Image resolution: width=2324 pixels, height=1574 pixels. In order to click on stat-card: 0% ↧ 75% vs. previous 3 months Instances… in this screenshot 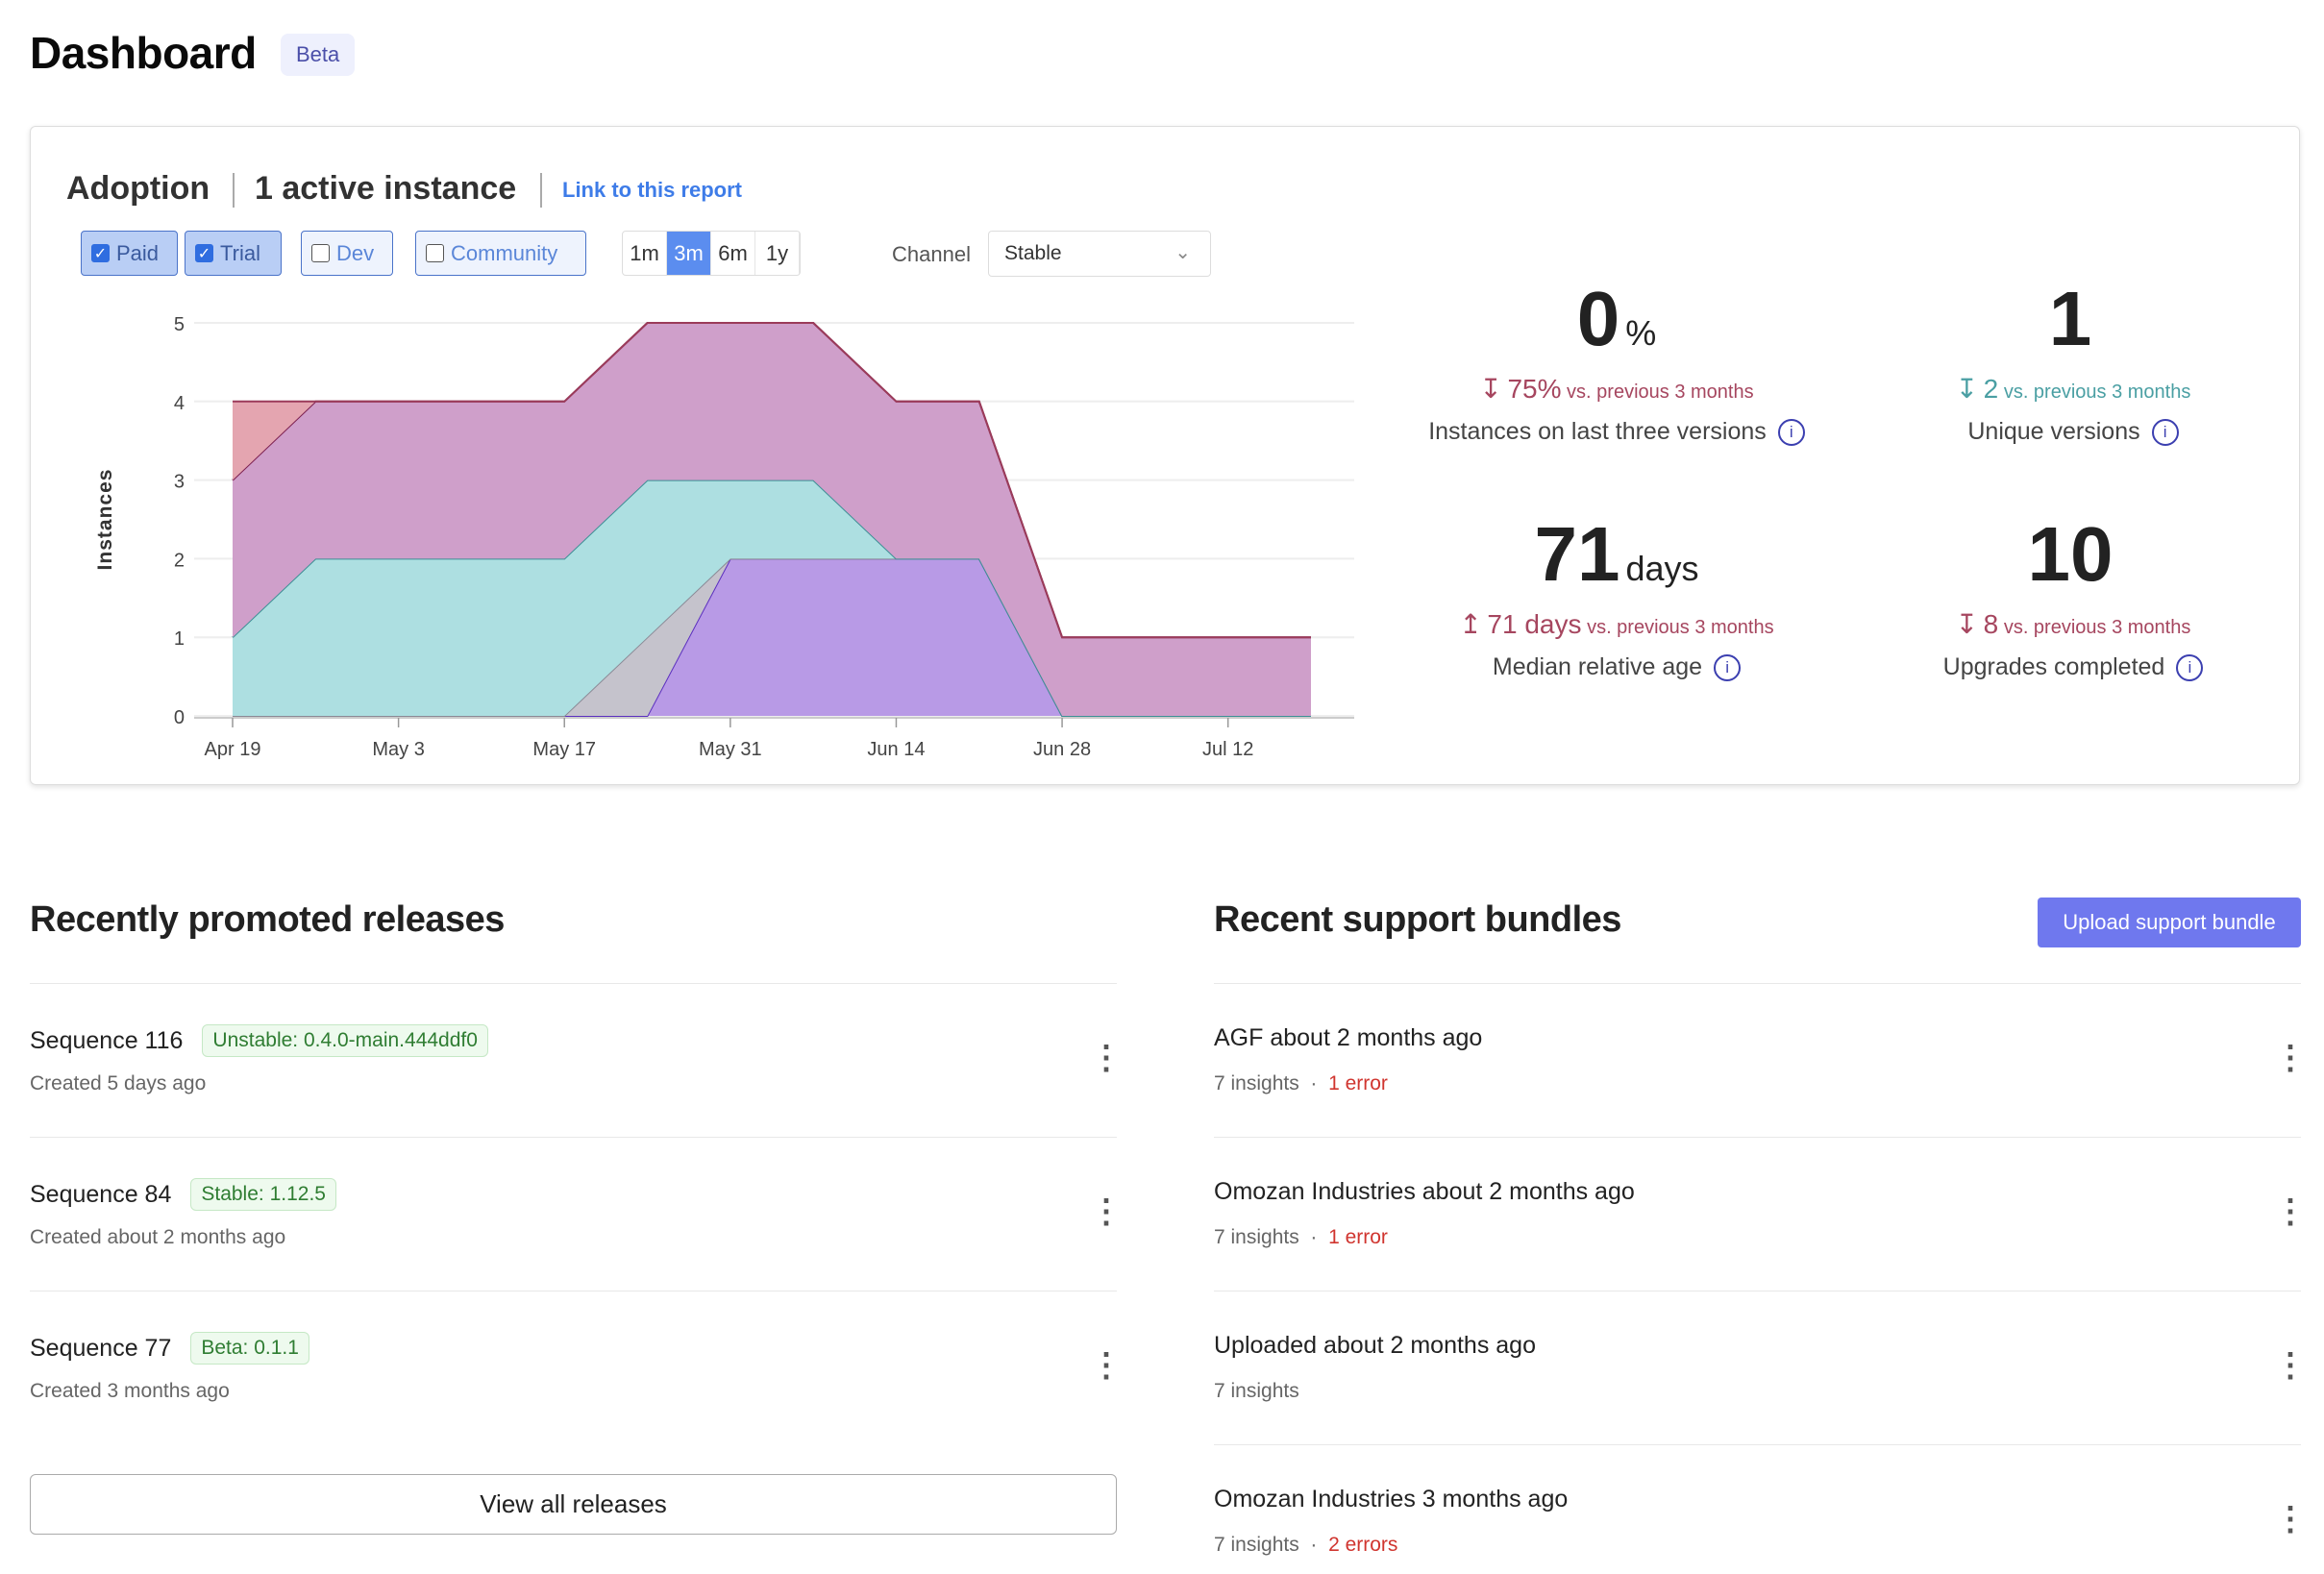, I will do `click(1616, 364)`.